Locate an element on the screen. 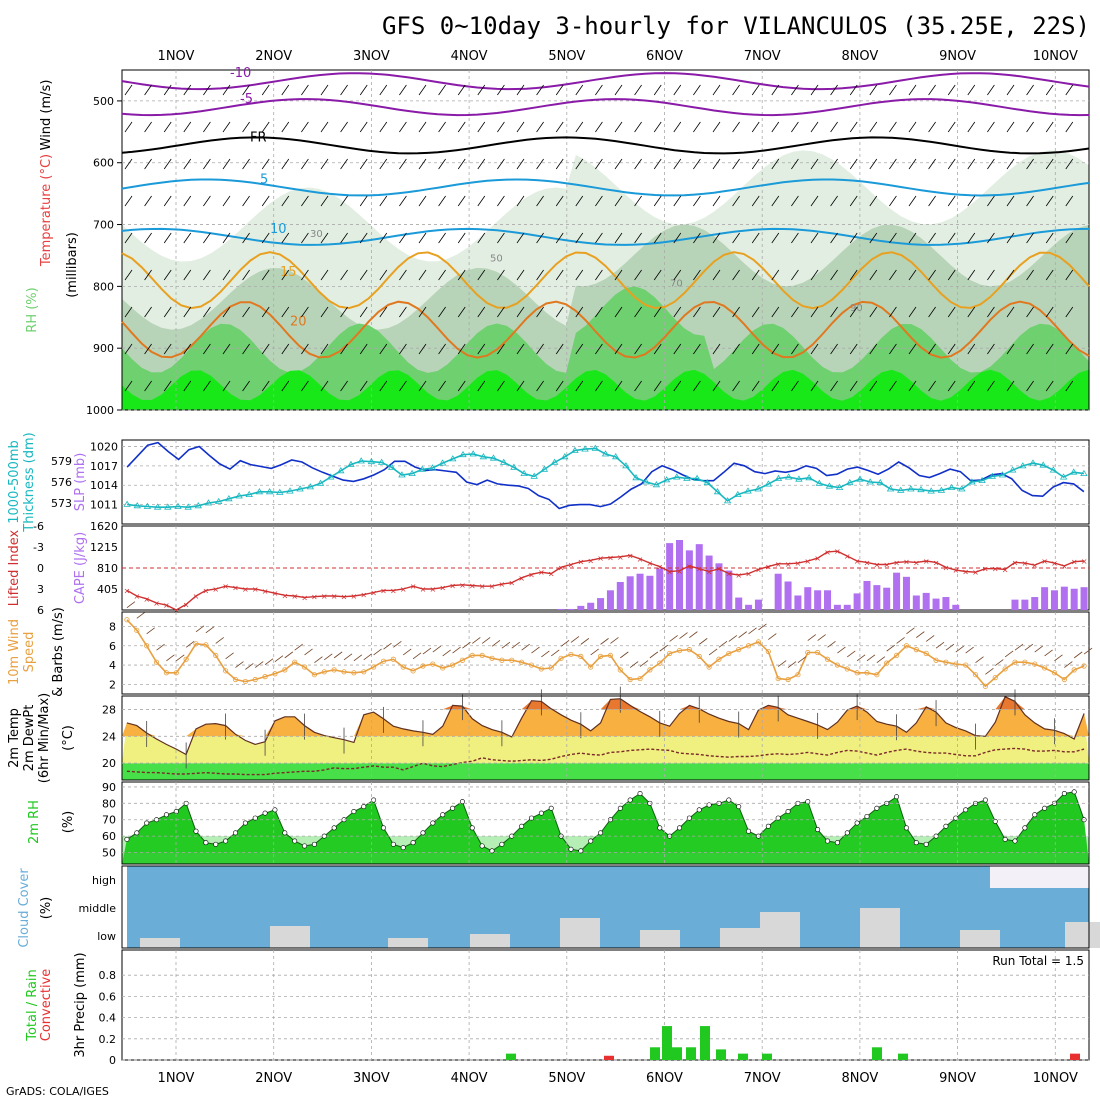  slp-tick-label: 1014 is located at coordinates (104, 485).